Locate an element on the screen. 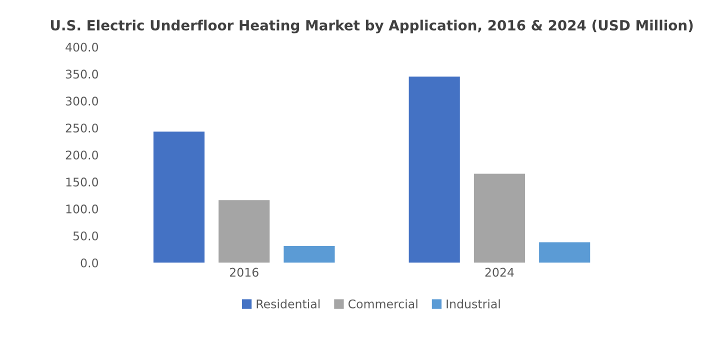 This screenshot has width=715, height=348. x-tick-label: 2024 is located at coordinates (499, 272).